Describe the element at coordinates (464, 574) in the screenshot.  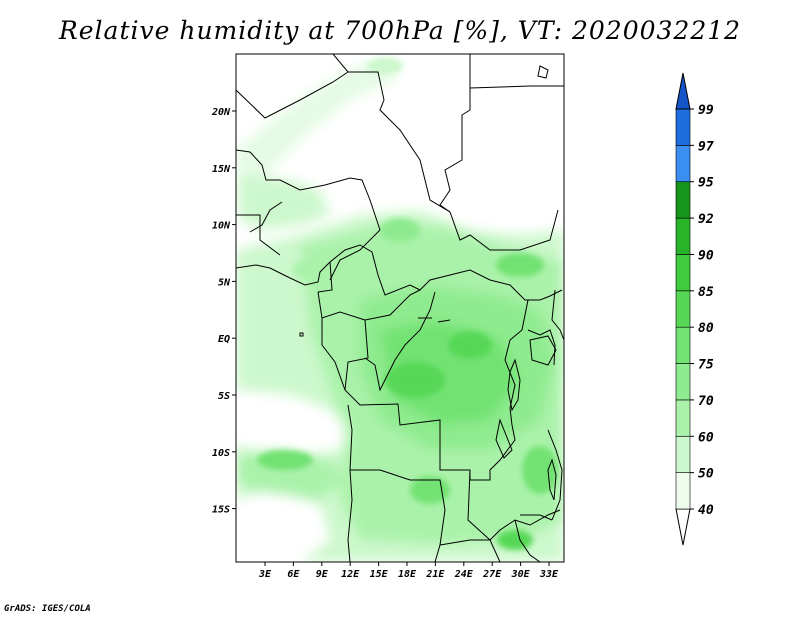
I see `lon-tick-label: 24E` at that location.